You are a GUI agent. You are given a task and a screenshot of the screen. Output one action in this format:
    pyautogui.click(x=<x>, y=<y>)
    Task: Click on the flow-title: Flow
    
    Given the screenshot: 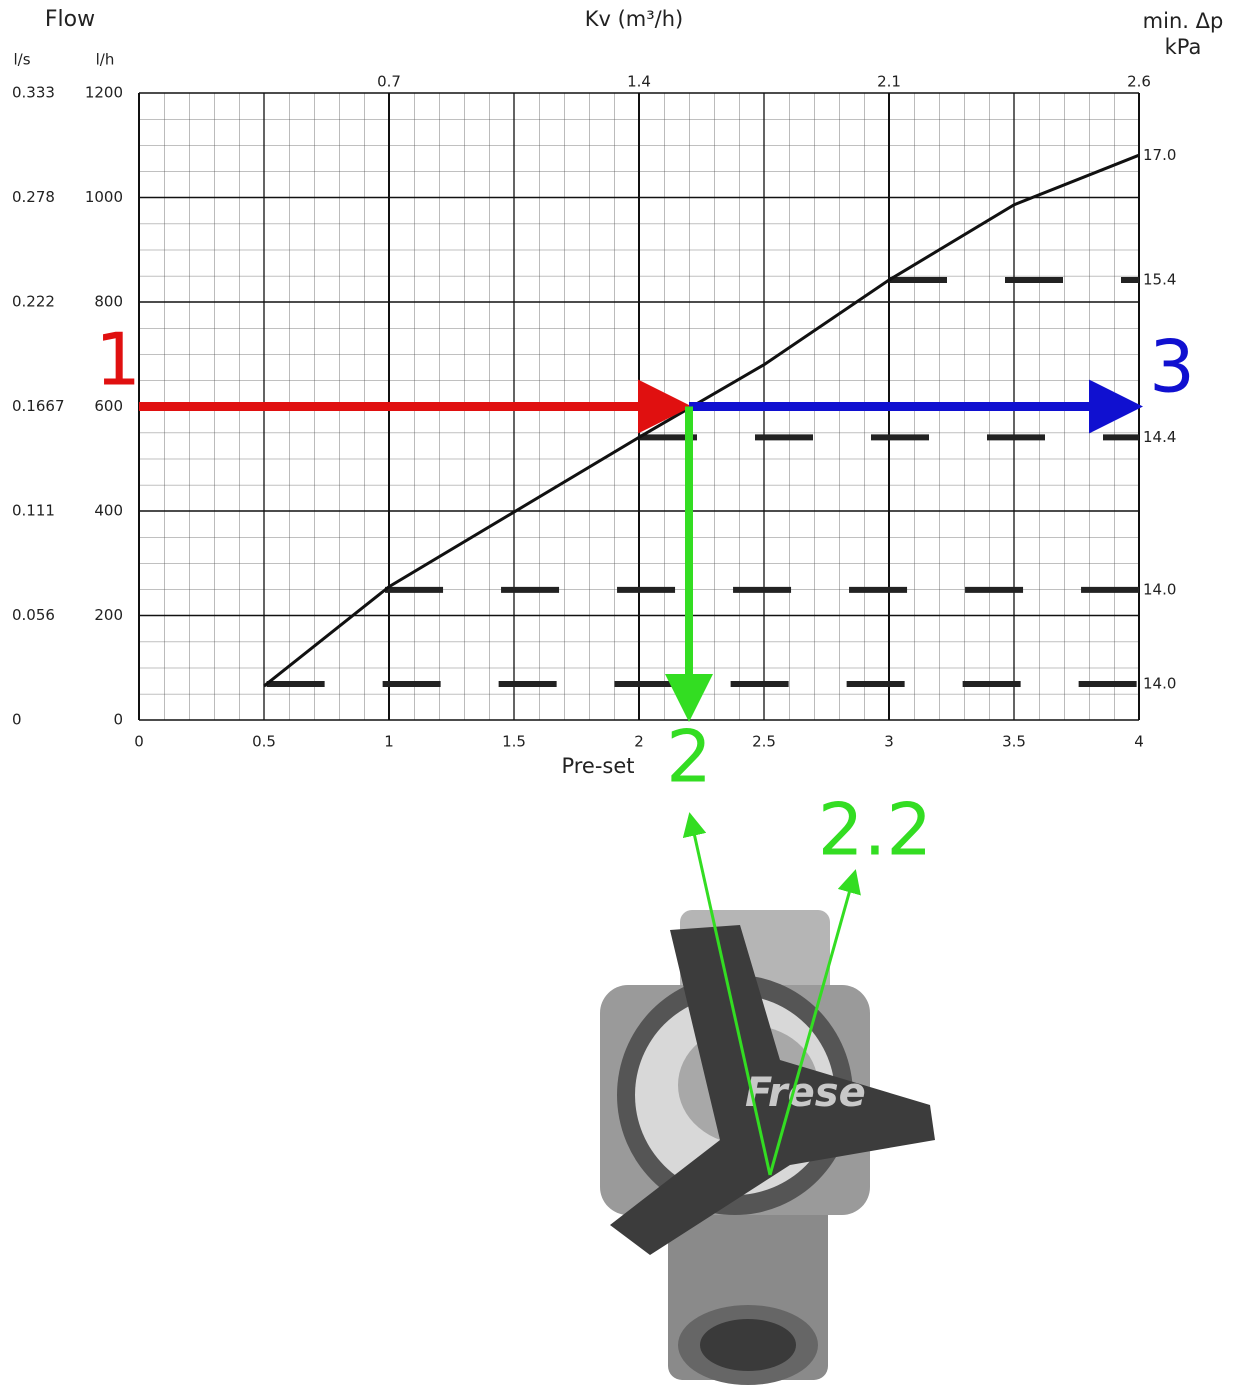 What is the action you would take?
    pyautogui.click(x=70, y=19)
    